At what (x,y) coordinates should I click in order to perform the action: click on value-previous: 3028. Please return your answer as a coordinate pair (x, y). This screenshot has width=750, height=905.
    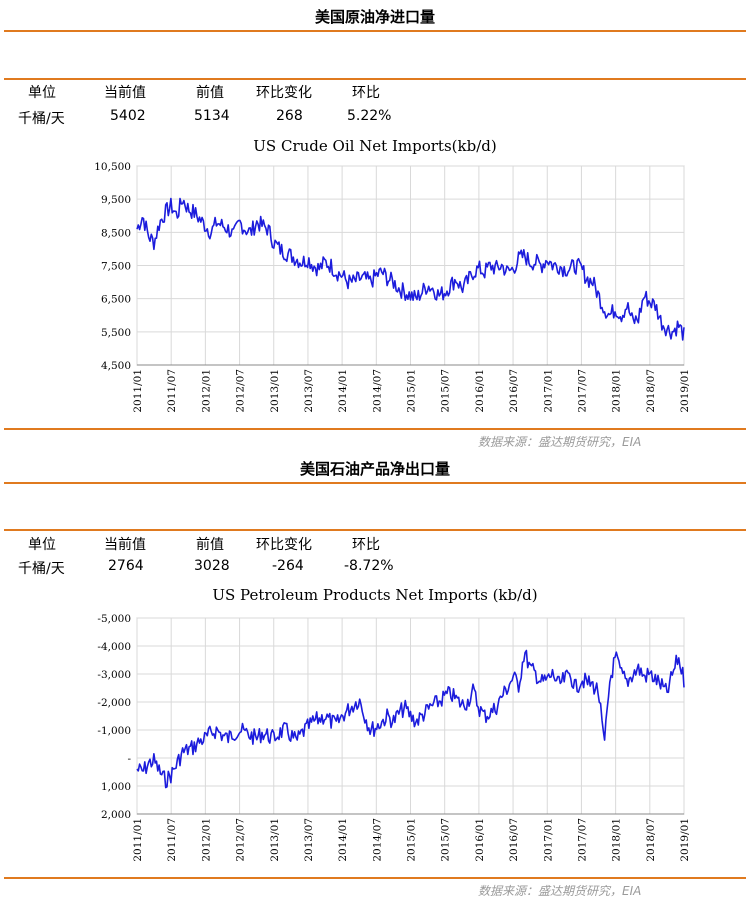
    Looking at the image, I should click on (212, 566).